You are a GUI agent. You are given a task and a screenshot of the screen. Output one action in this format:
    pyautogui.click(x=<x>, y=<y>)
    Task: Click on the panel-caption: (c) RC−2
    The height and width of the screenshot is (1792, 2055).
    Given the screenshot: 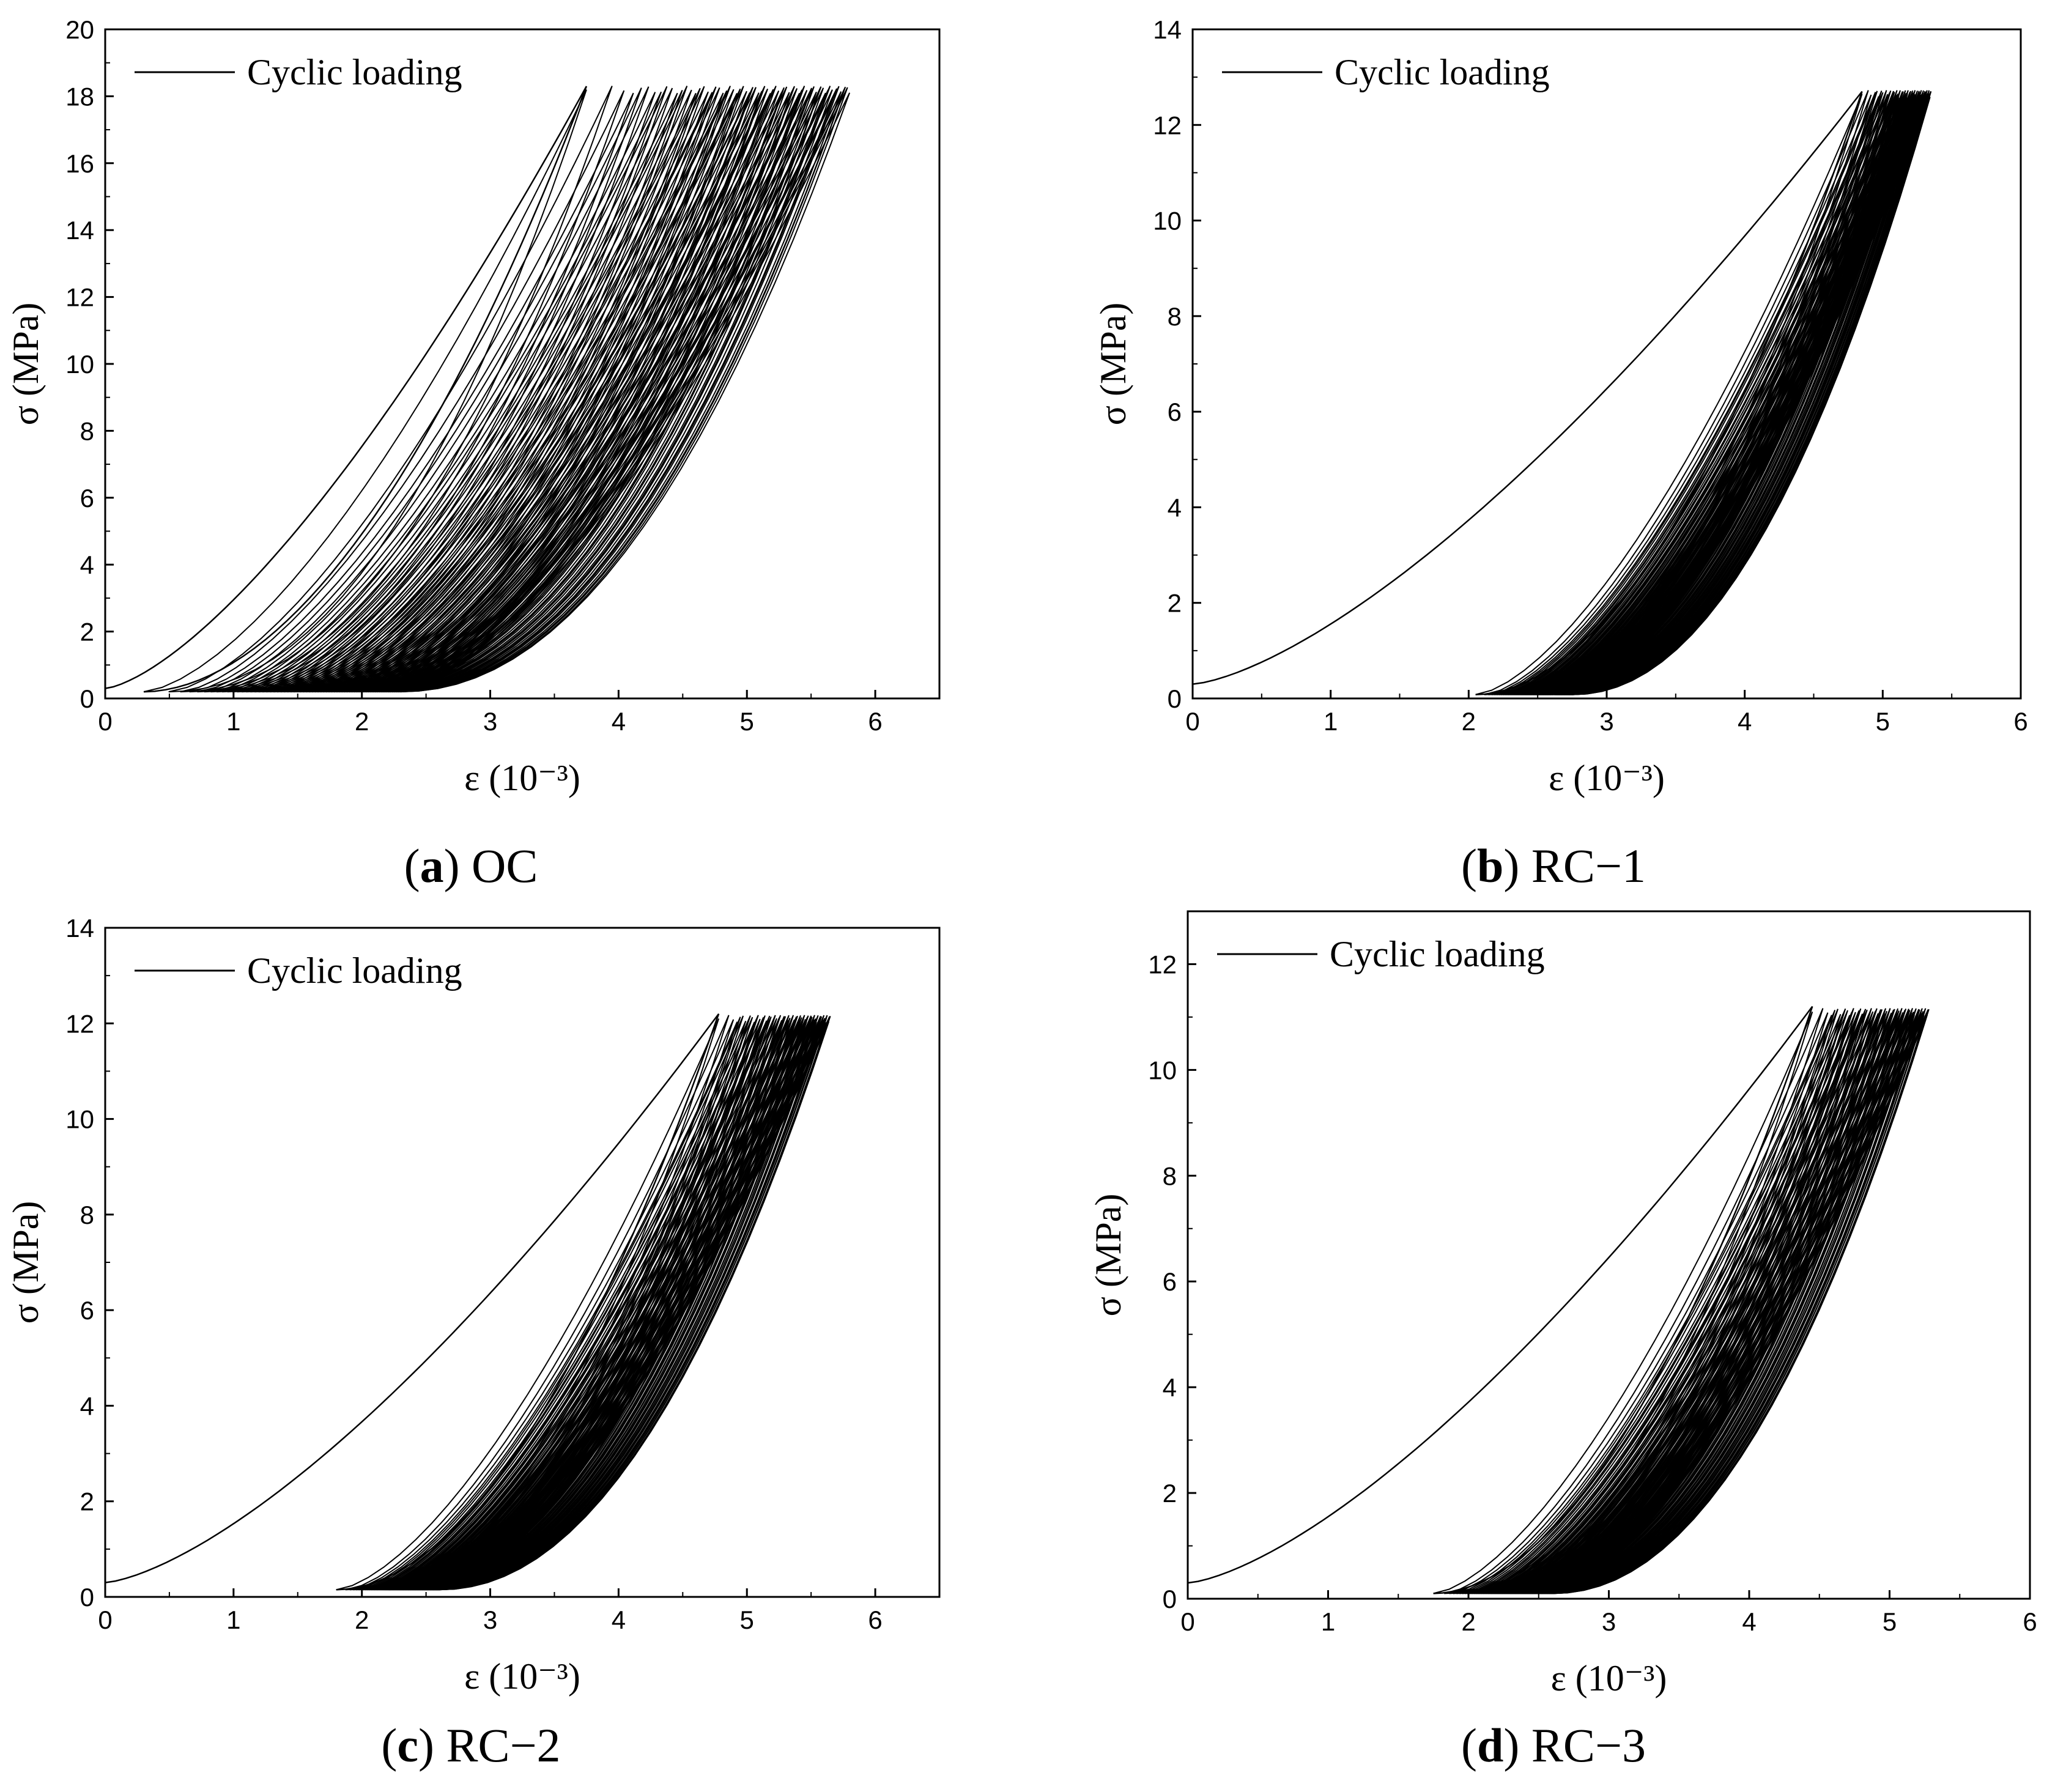 What is the action you would take?
    pyautogui.click(x=470, y=1745)
    